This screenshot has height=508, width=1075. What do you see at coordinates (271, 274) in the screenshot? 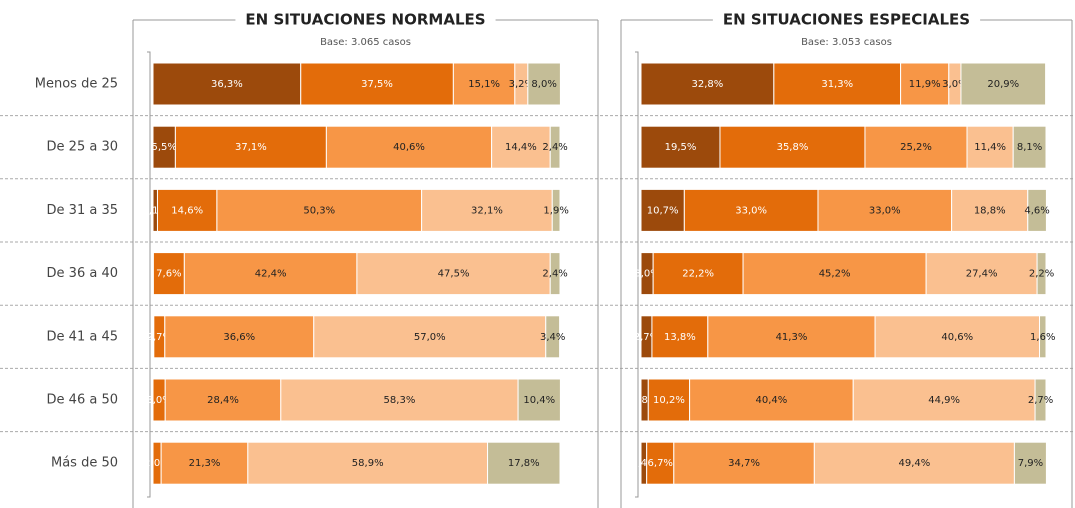
I see `value-label: 42,4%` at bounding box center [271, 274].